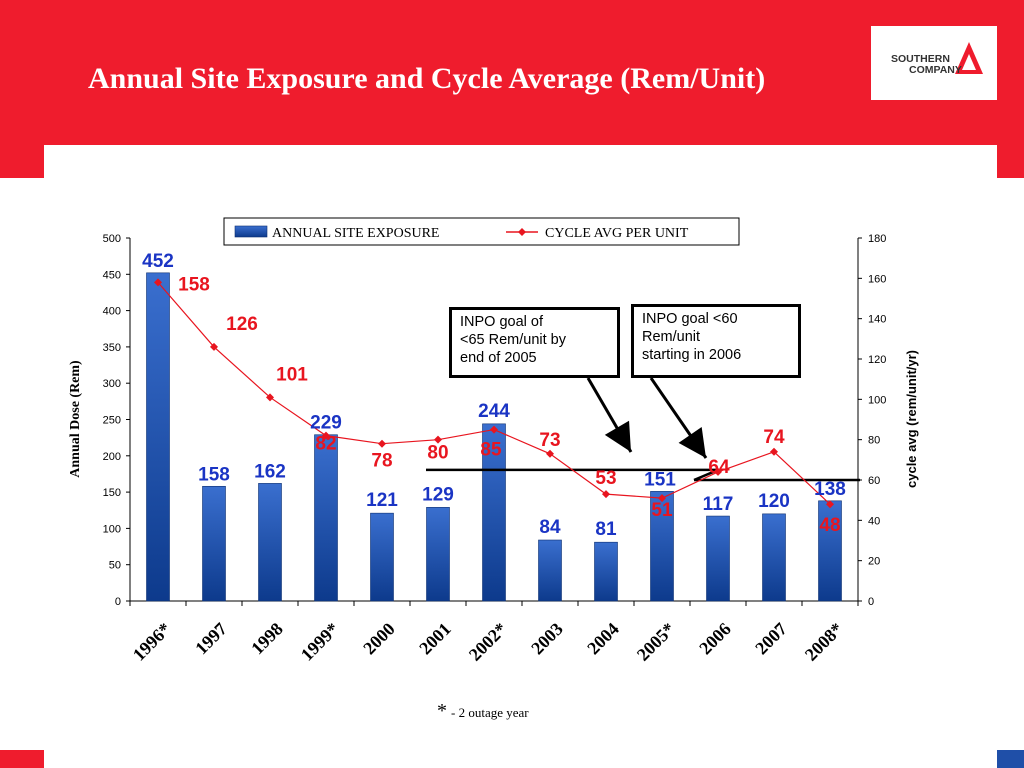 The image size is (1024, 768). What do you see at coordinates (437, 453) in the screenshot?
I see `line-value-label: 80` at bounding box center [437, 453].